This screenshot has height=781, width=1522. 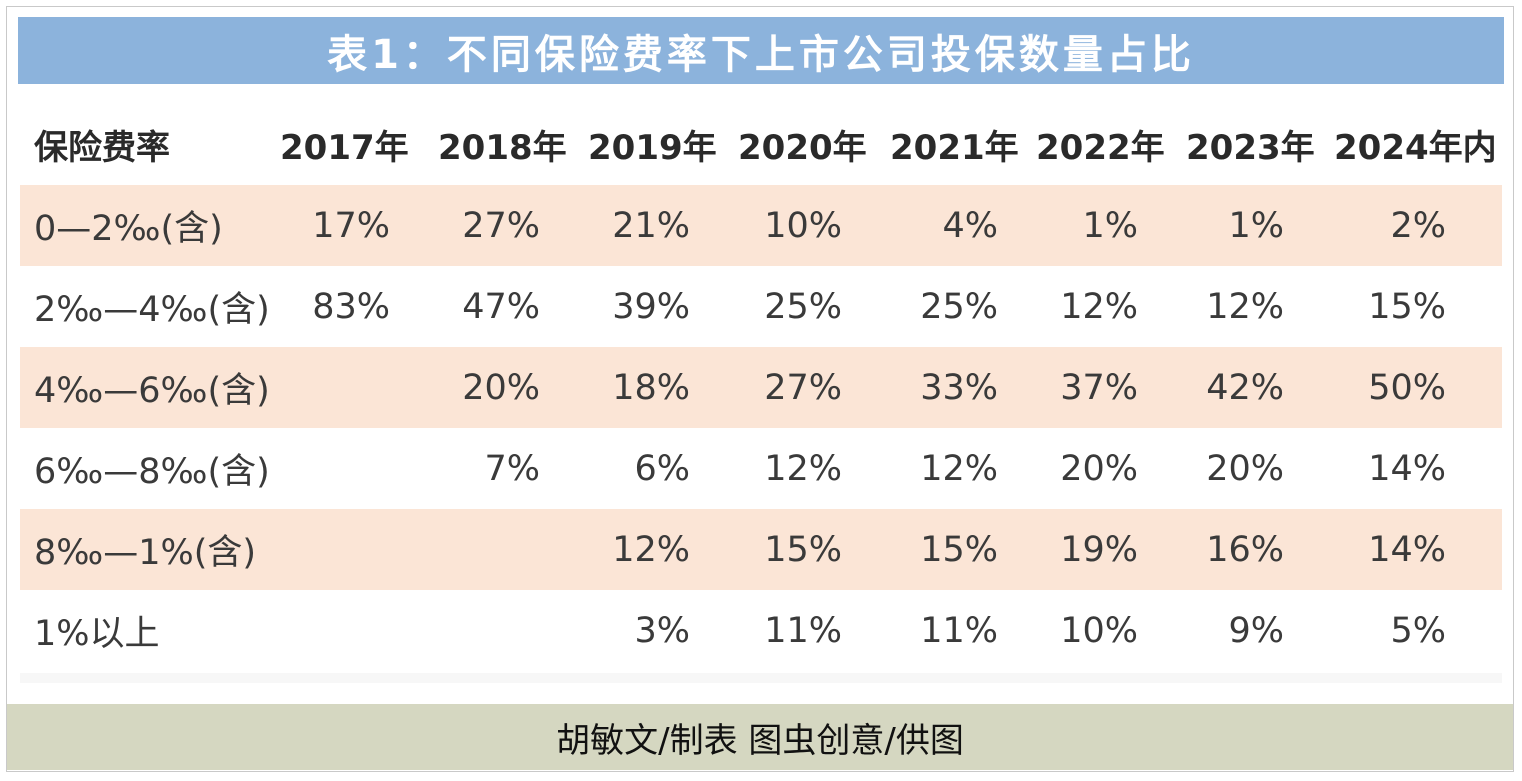 I want to click on row-label: 2‰—4‰(含), so click(x=152, y=310).